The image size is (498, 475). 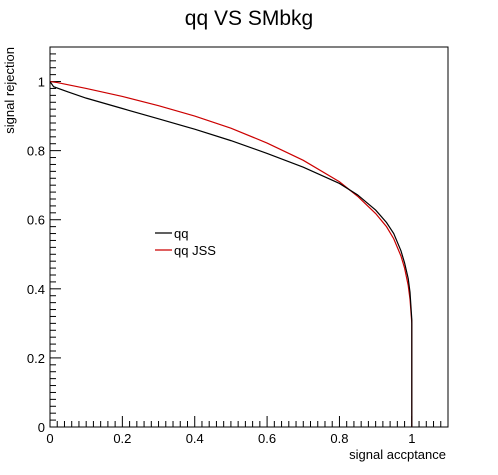 What do you see at coordinates (41, 82) in the screenshot?
I see `y-tick-label: 1` at bounding box center [41, 82].